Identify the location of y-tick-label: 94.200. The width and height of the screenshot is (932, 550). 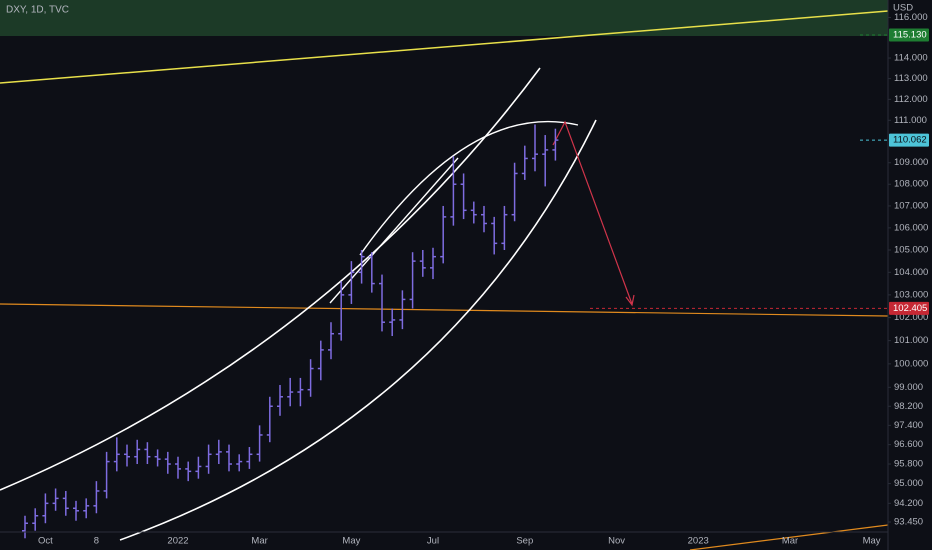
(908, 503).